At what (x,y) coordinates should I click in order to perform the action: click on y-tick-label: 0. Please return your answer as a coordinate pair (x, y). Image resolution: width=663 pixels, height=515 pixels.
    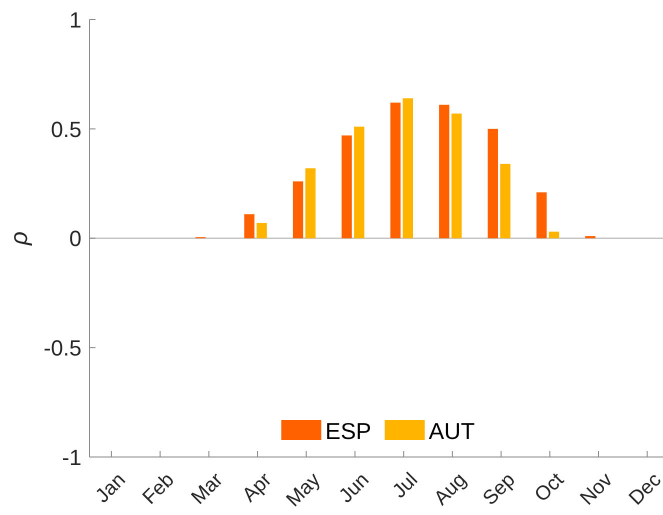
    Looking at the image, I should click on (75, 239).